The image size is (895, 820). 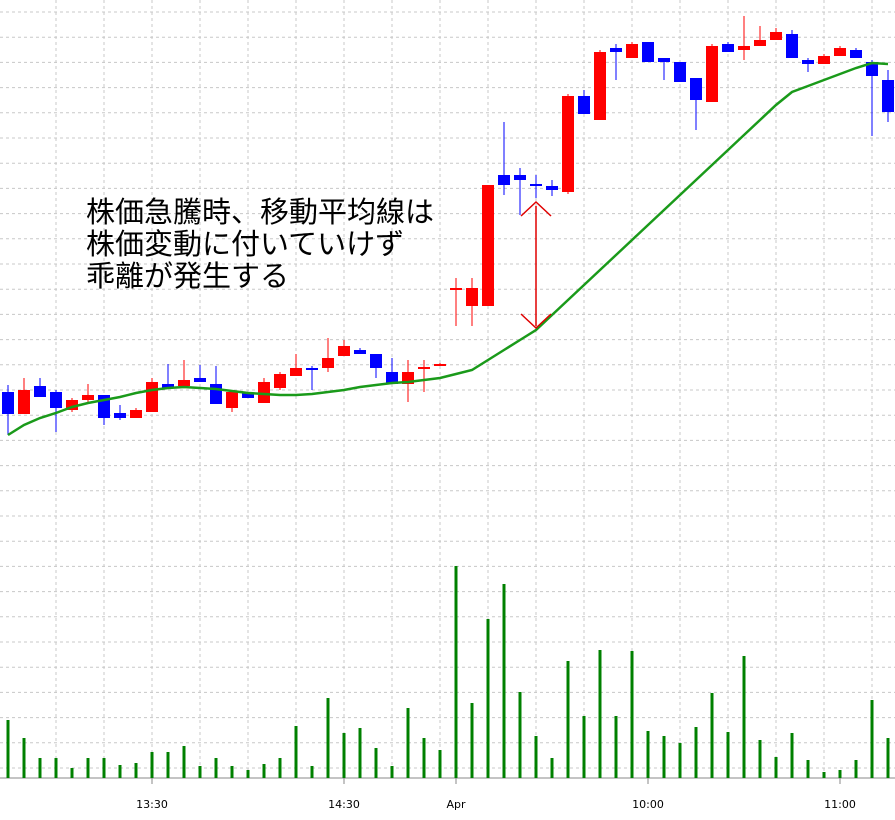 What do you see at coordinates (840, 804) in the screenshot?
I see `x-tick-label: 11:00` at bounding box center [840, 804].